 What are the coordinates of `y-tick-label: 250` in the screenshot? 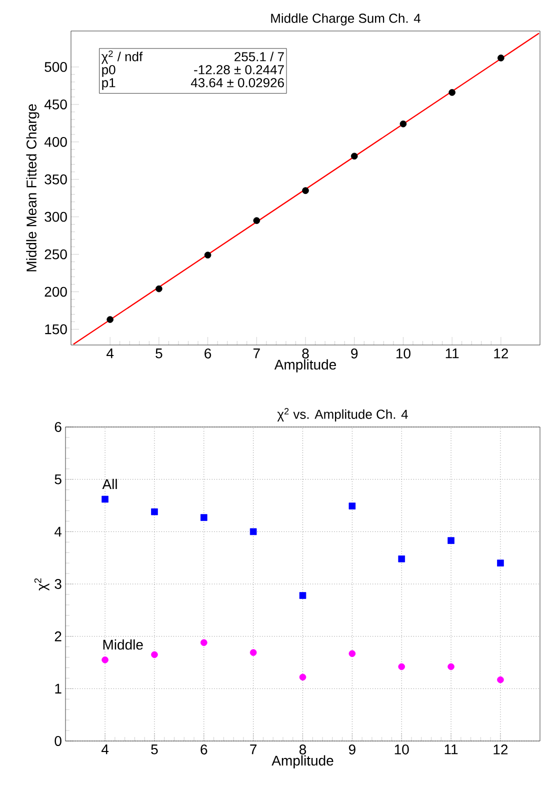 It's located at (55, 254).